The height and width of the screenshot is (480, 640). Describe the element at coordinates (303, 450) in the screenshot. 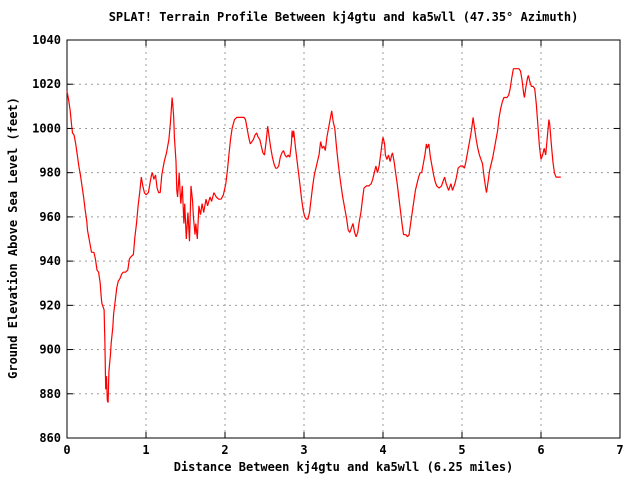

I see `x-tick-label: 3` at that location.